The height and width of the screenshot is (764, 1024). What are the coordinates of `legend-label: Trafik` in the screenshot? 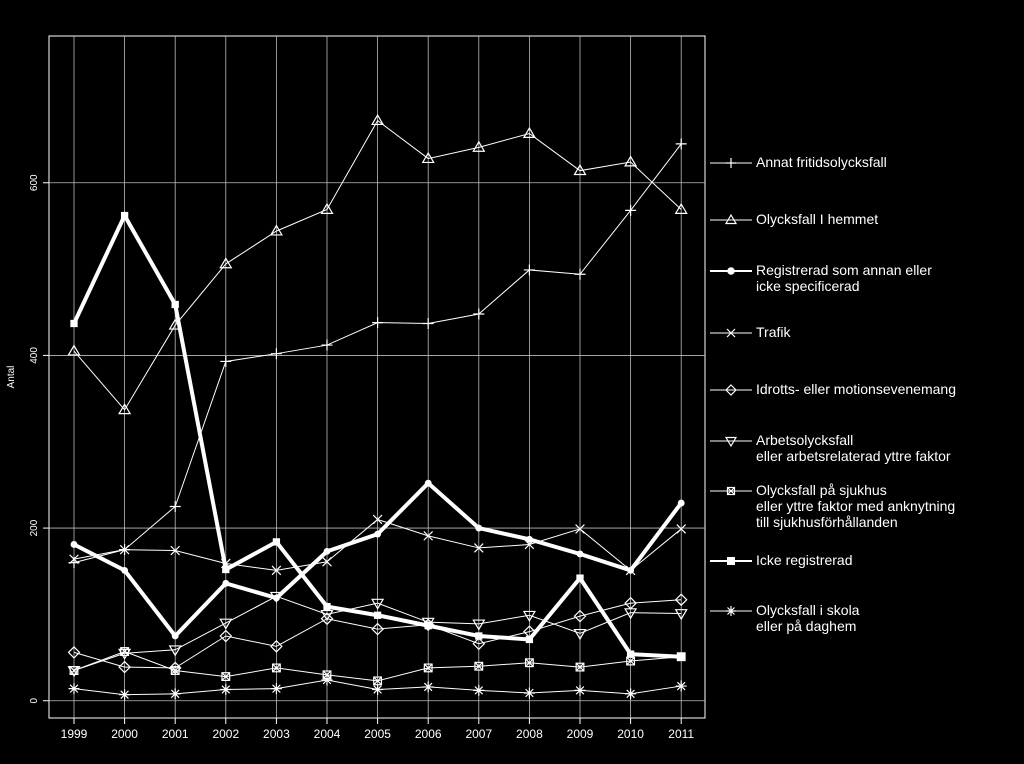 It's located at (773, 332).